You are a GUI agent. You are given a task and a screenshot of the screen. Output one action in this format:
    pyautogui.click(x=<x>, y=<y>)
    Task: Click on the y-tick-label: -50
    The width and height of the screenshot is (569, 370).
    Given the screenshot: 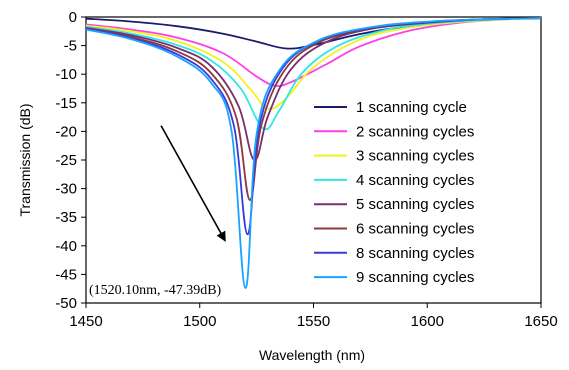 What is the action you would take?
    pyautogui.click(x=66, y=303)
    